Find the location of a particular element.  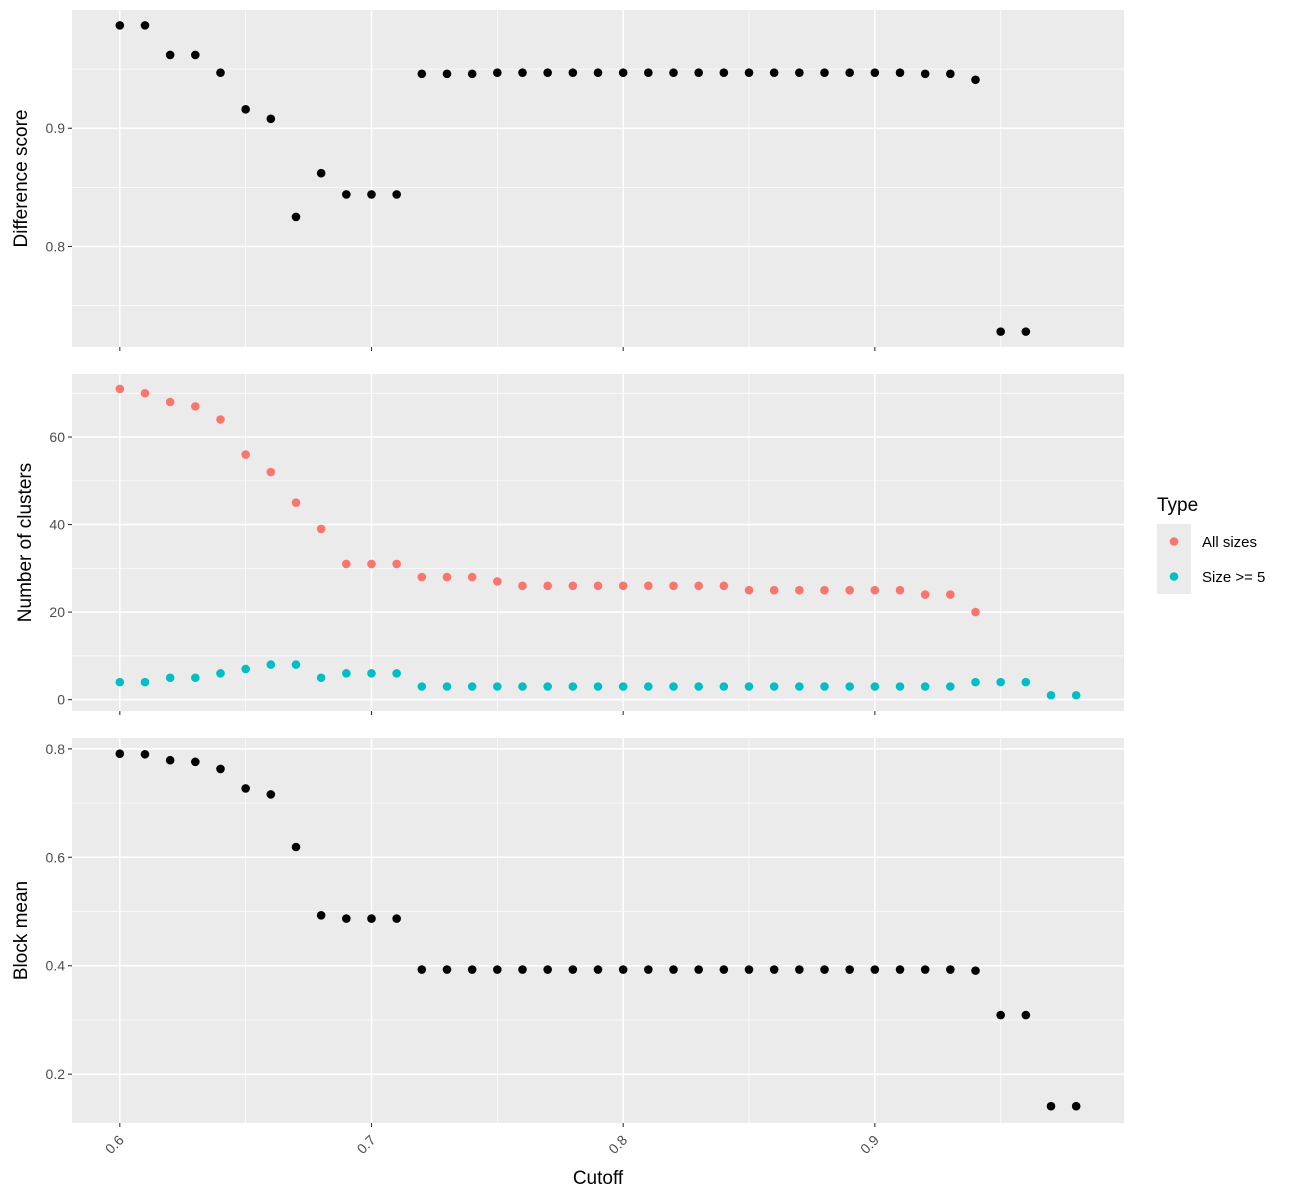

y-axis-title-difference-score: Difference score is located at coordinates (21, 179).